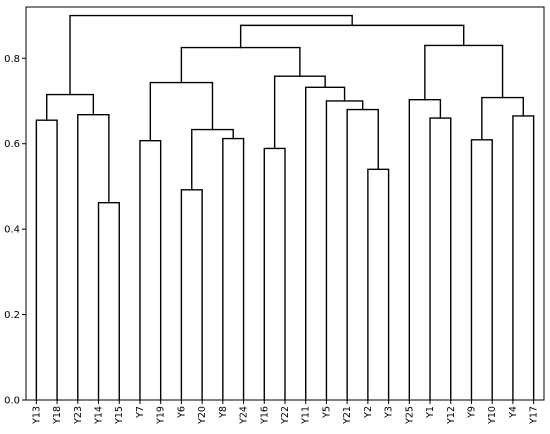 Image resolution: width=550 pixels, height=434 pixels. Describe the element at coordinates (451, 415) in the screenshot. I see `leaf-label-y12: Y12` at that location.